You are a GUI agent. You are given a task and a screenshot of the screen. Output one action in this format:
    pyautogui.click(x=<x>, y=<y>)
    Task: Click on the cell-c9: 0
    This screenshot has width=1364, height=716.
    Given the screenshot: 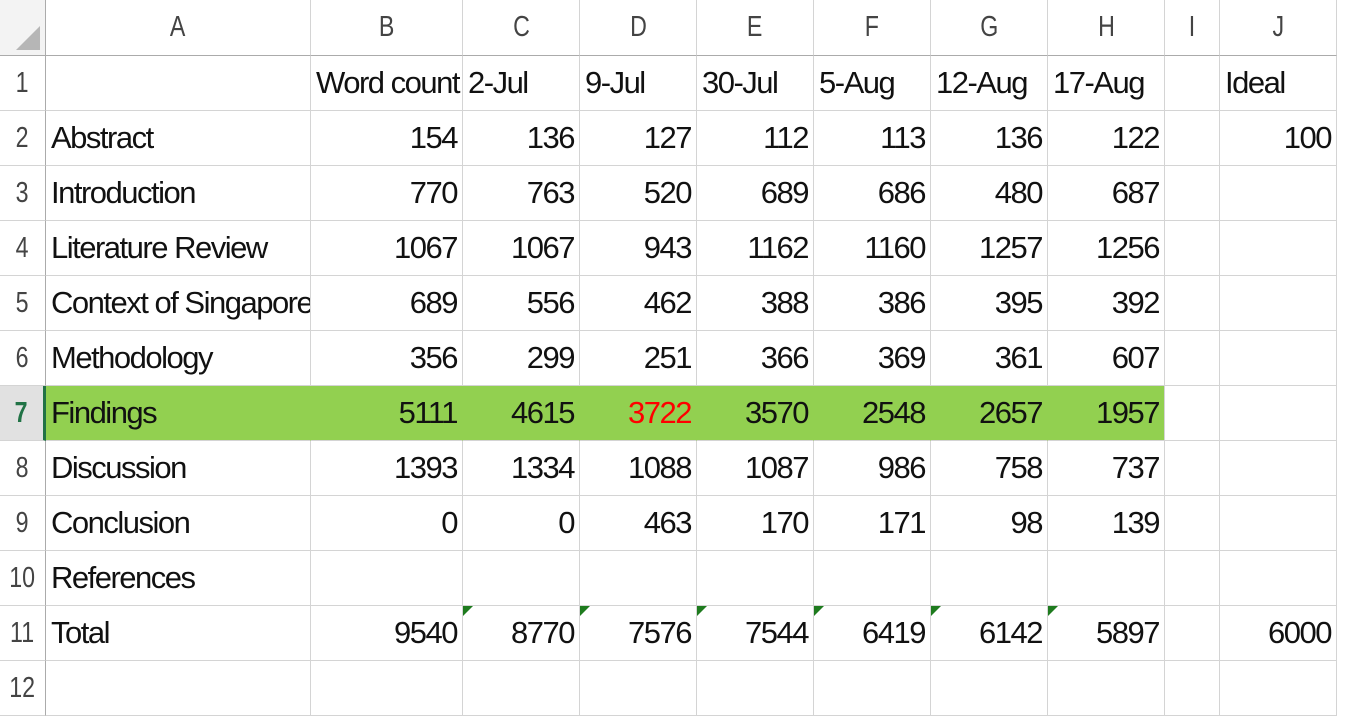 What is the action you would take?
    pyautogui.click(x=521, y=523)
    